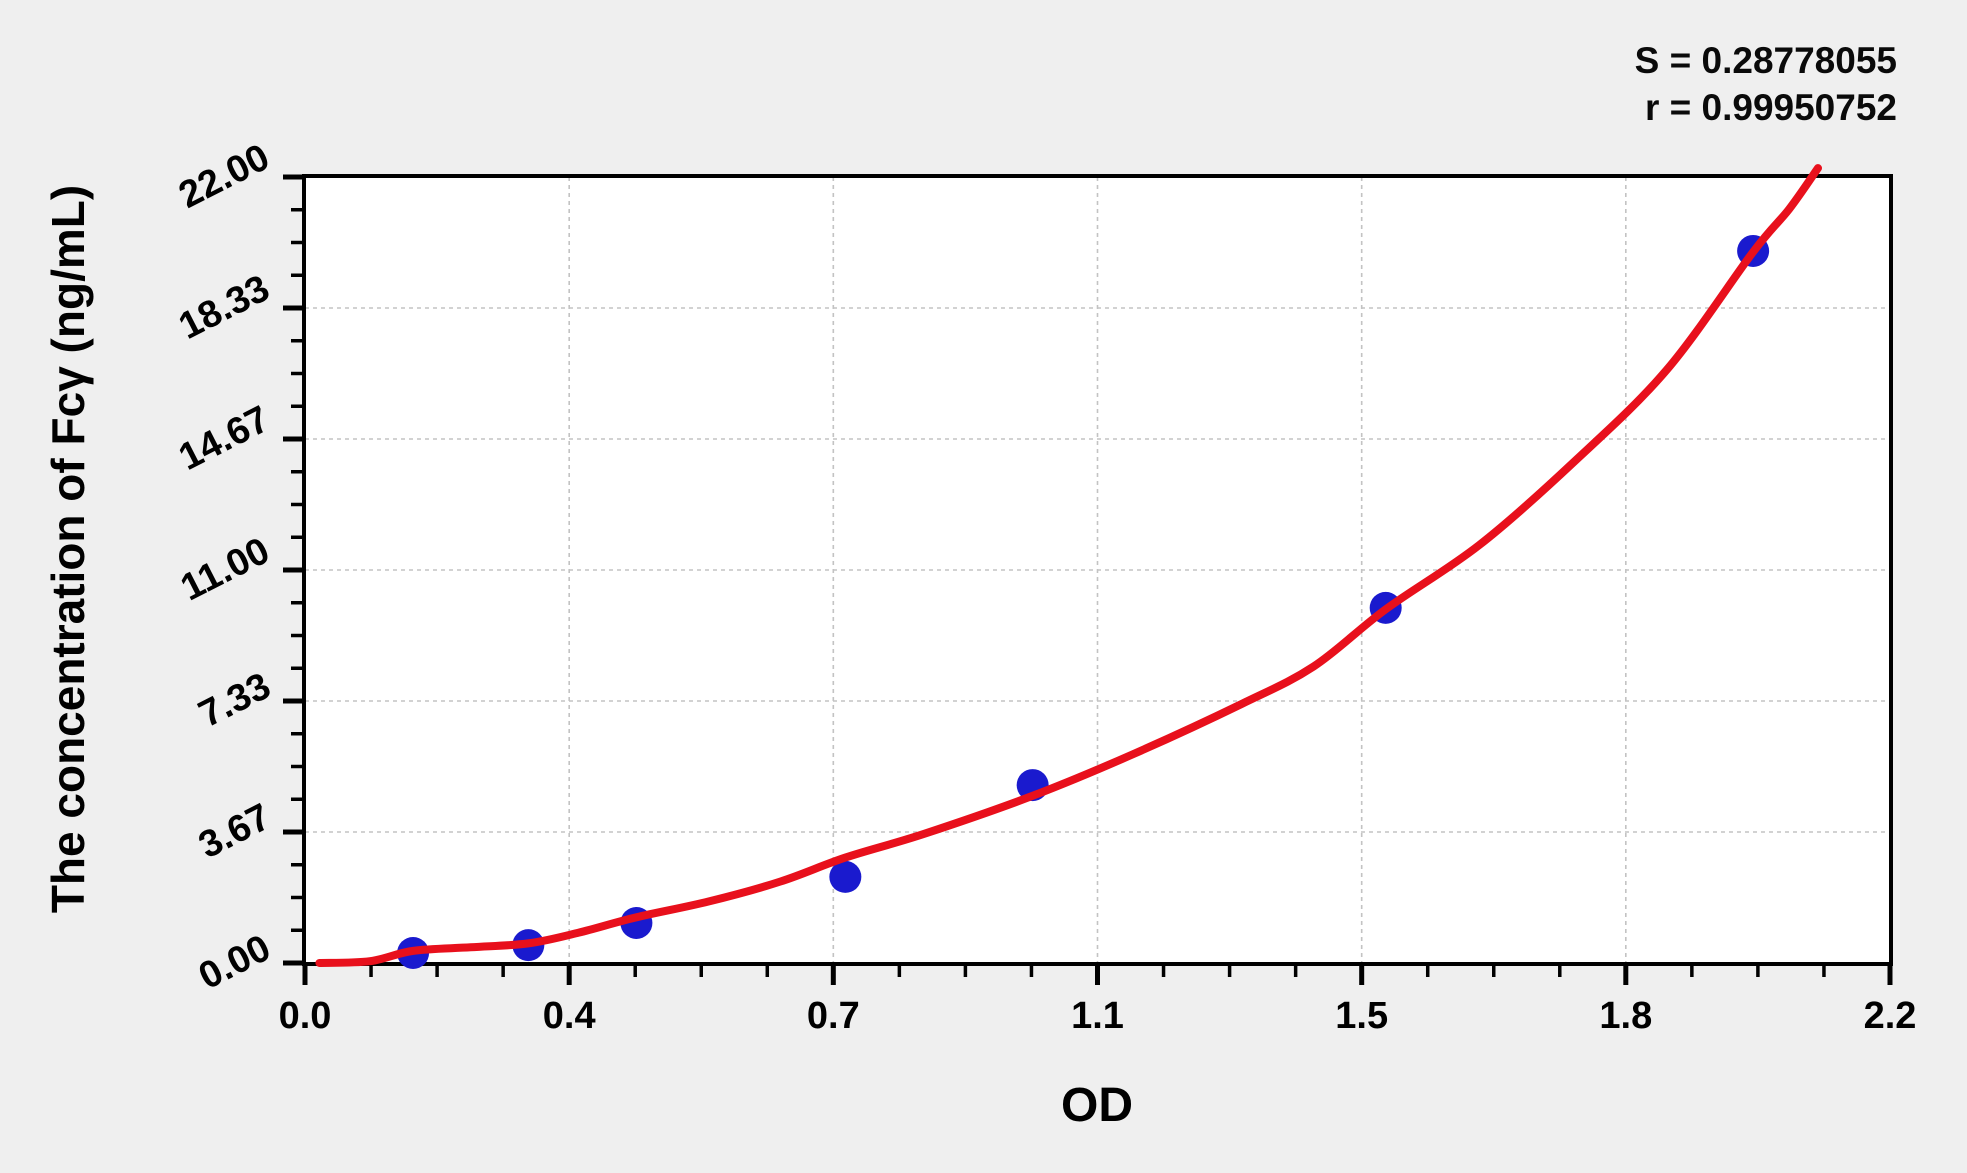  Describe the element at coordinates (68, 549) in the screenshot. I see `y-axis-title: The concentration of Fcγ (ng/mL)` at that location.